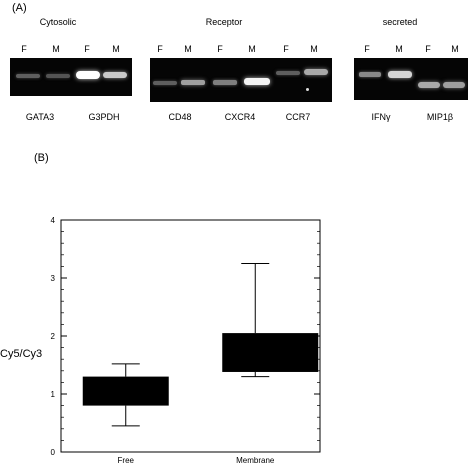  What do you see at coordinates (28, 76) in the screenshot?
I see `band-gata3-f` at bounding box center [28, 76].